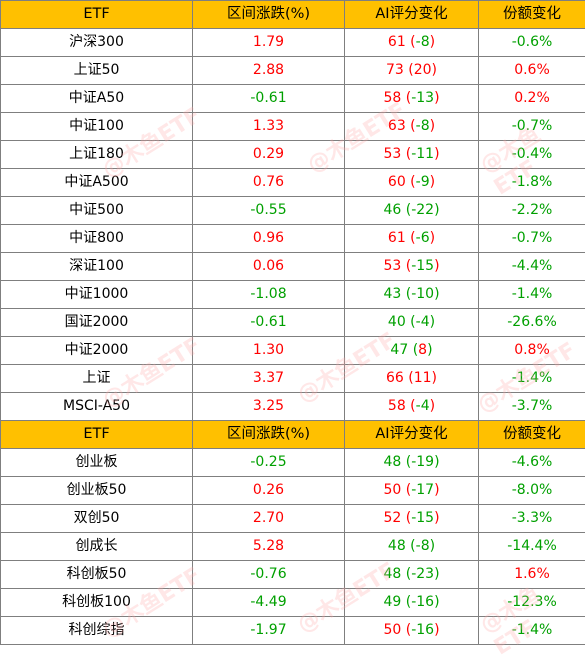 Image resolution: width=585 pixels, height=661 pixels. Describe the element at coordinates (532, 155) in the screenshot. I see `share-change-cell: -0.4%` at that location.